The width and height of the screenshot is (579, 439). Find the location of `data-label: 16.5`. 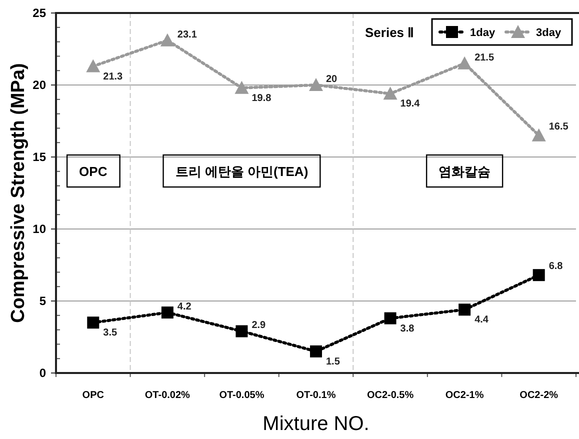

data-label: 16.5 is located at coordinates (558, 126).